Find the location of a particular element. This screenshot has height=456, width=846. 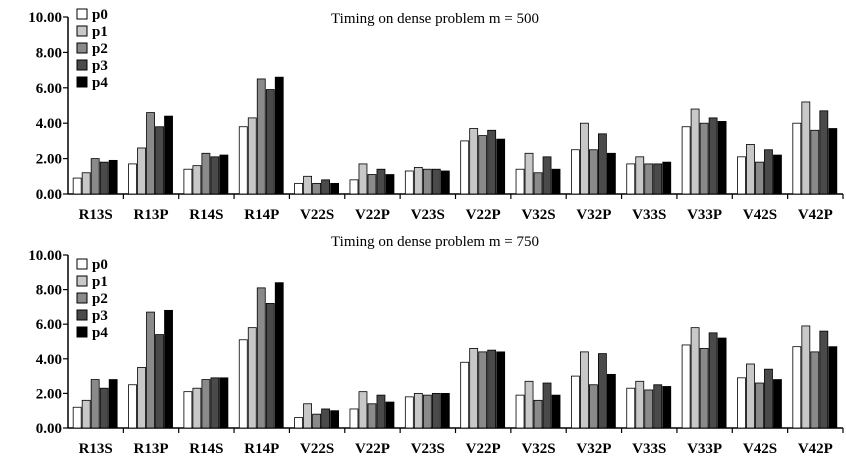

x-tick-label: R14S is located at coordinates (206, 448).